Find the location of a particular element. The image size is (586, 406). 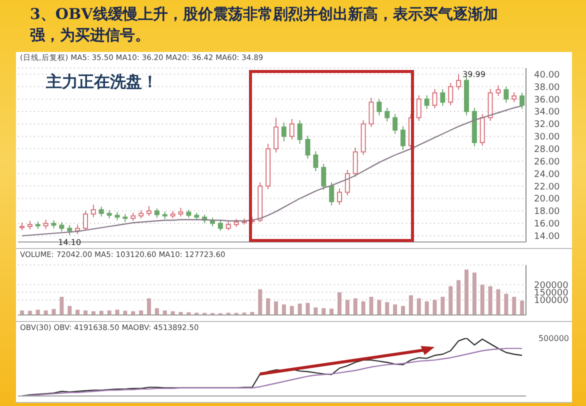

y-tick-label: 14.00 is located at coordinates (547, 237).